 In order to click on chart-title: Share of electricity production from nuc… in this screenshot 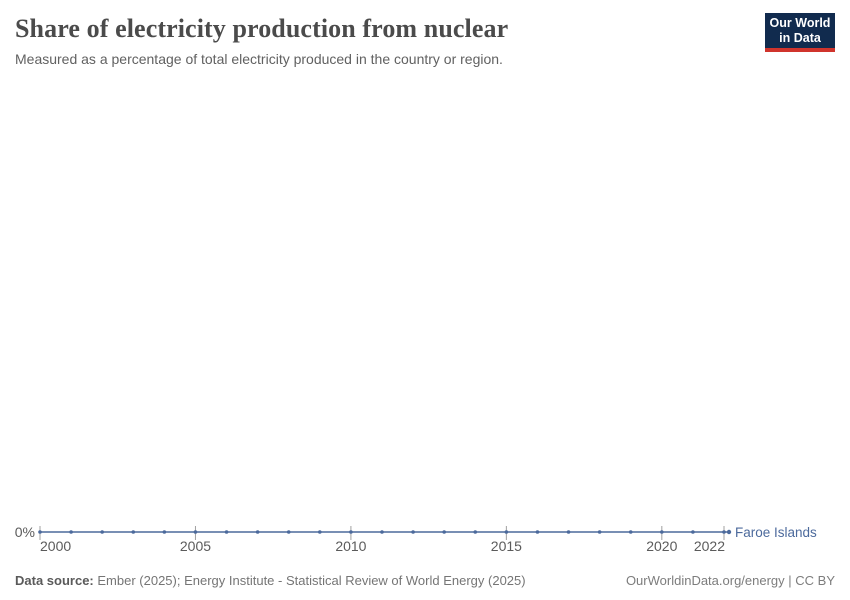, I will do `click(262, 28)`.